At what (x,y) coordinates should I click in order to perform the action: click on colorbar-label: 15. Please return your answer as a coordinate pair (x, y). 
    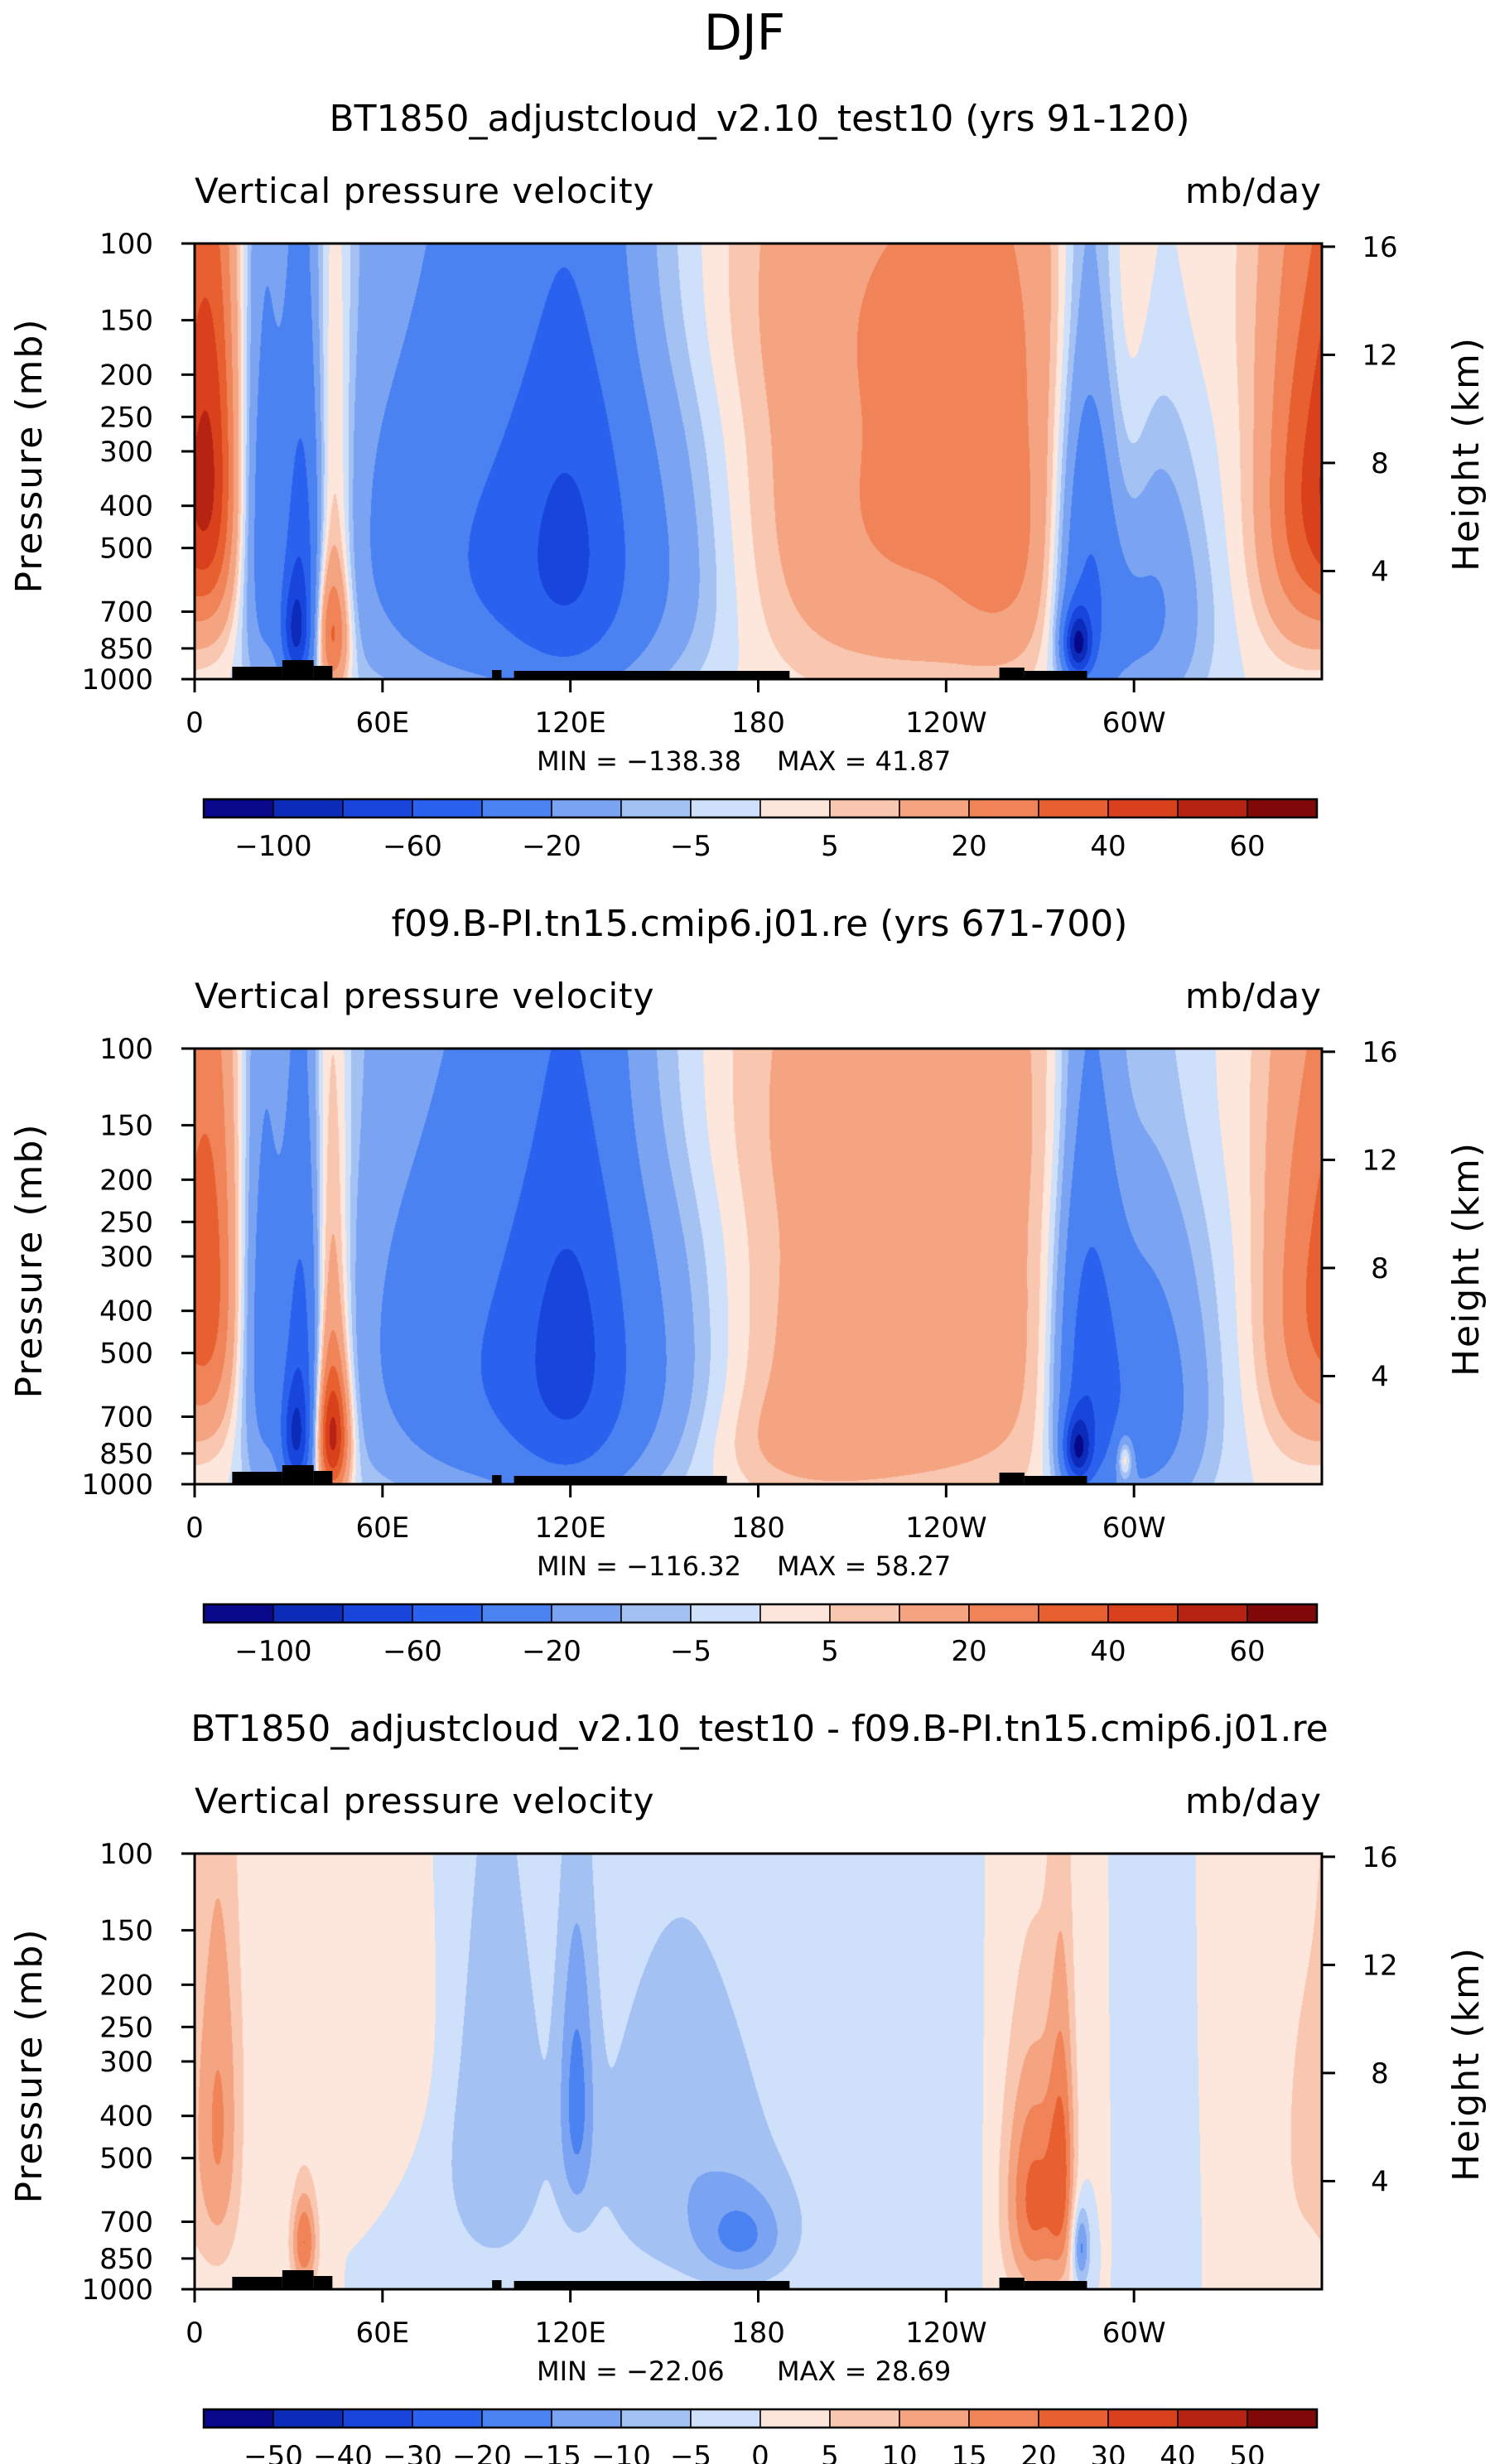
    Looking at the image, I should click on (968, 2452).